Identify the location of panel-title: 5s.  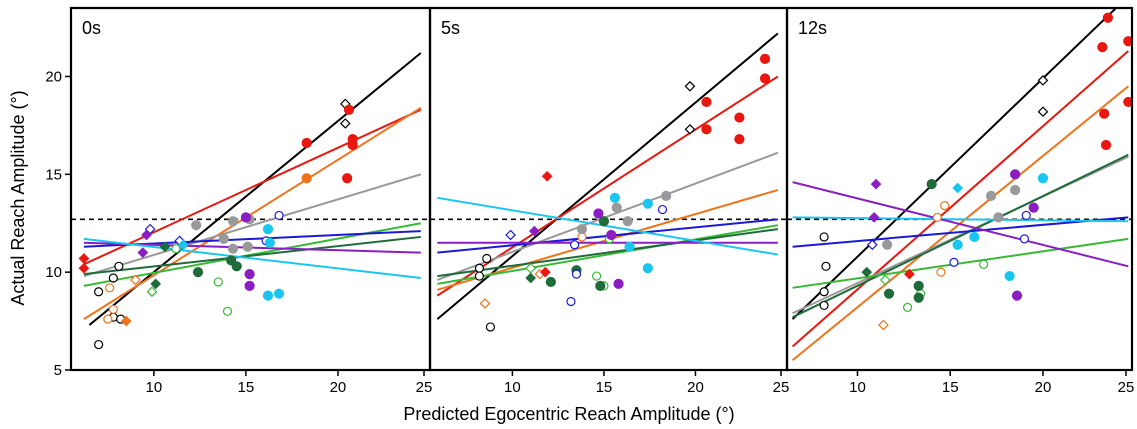
(450, 28).